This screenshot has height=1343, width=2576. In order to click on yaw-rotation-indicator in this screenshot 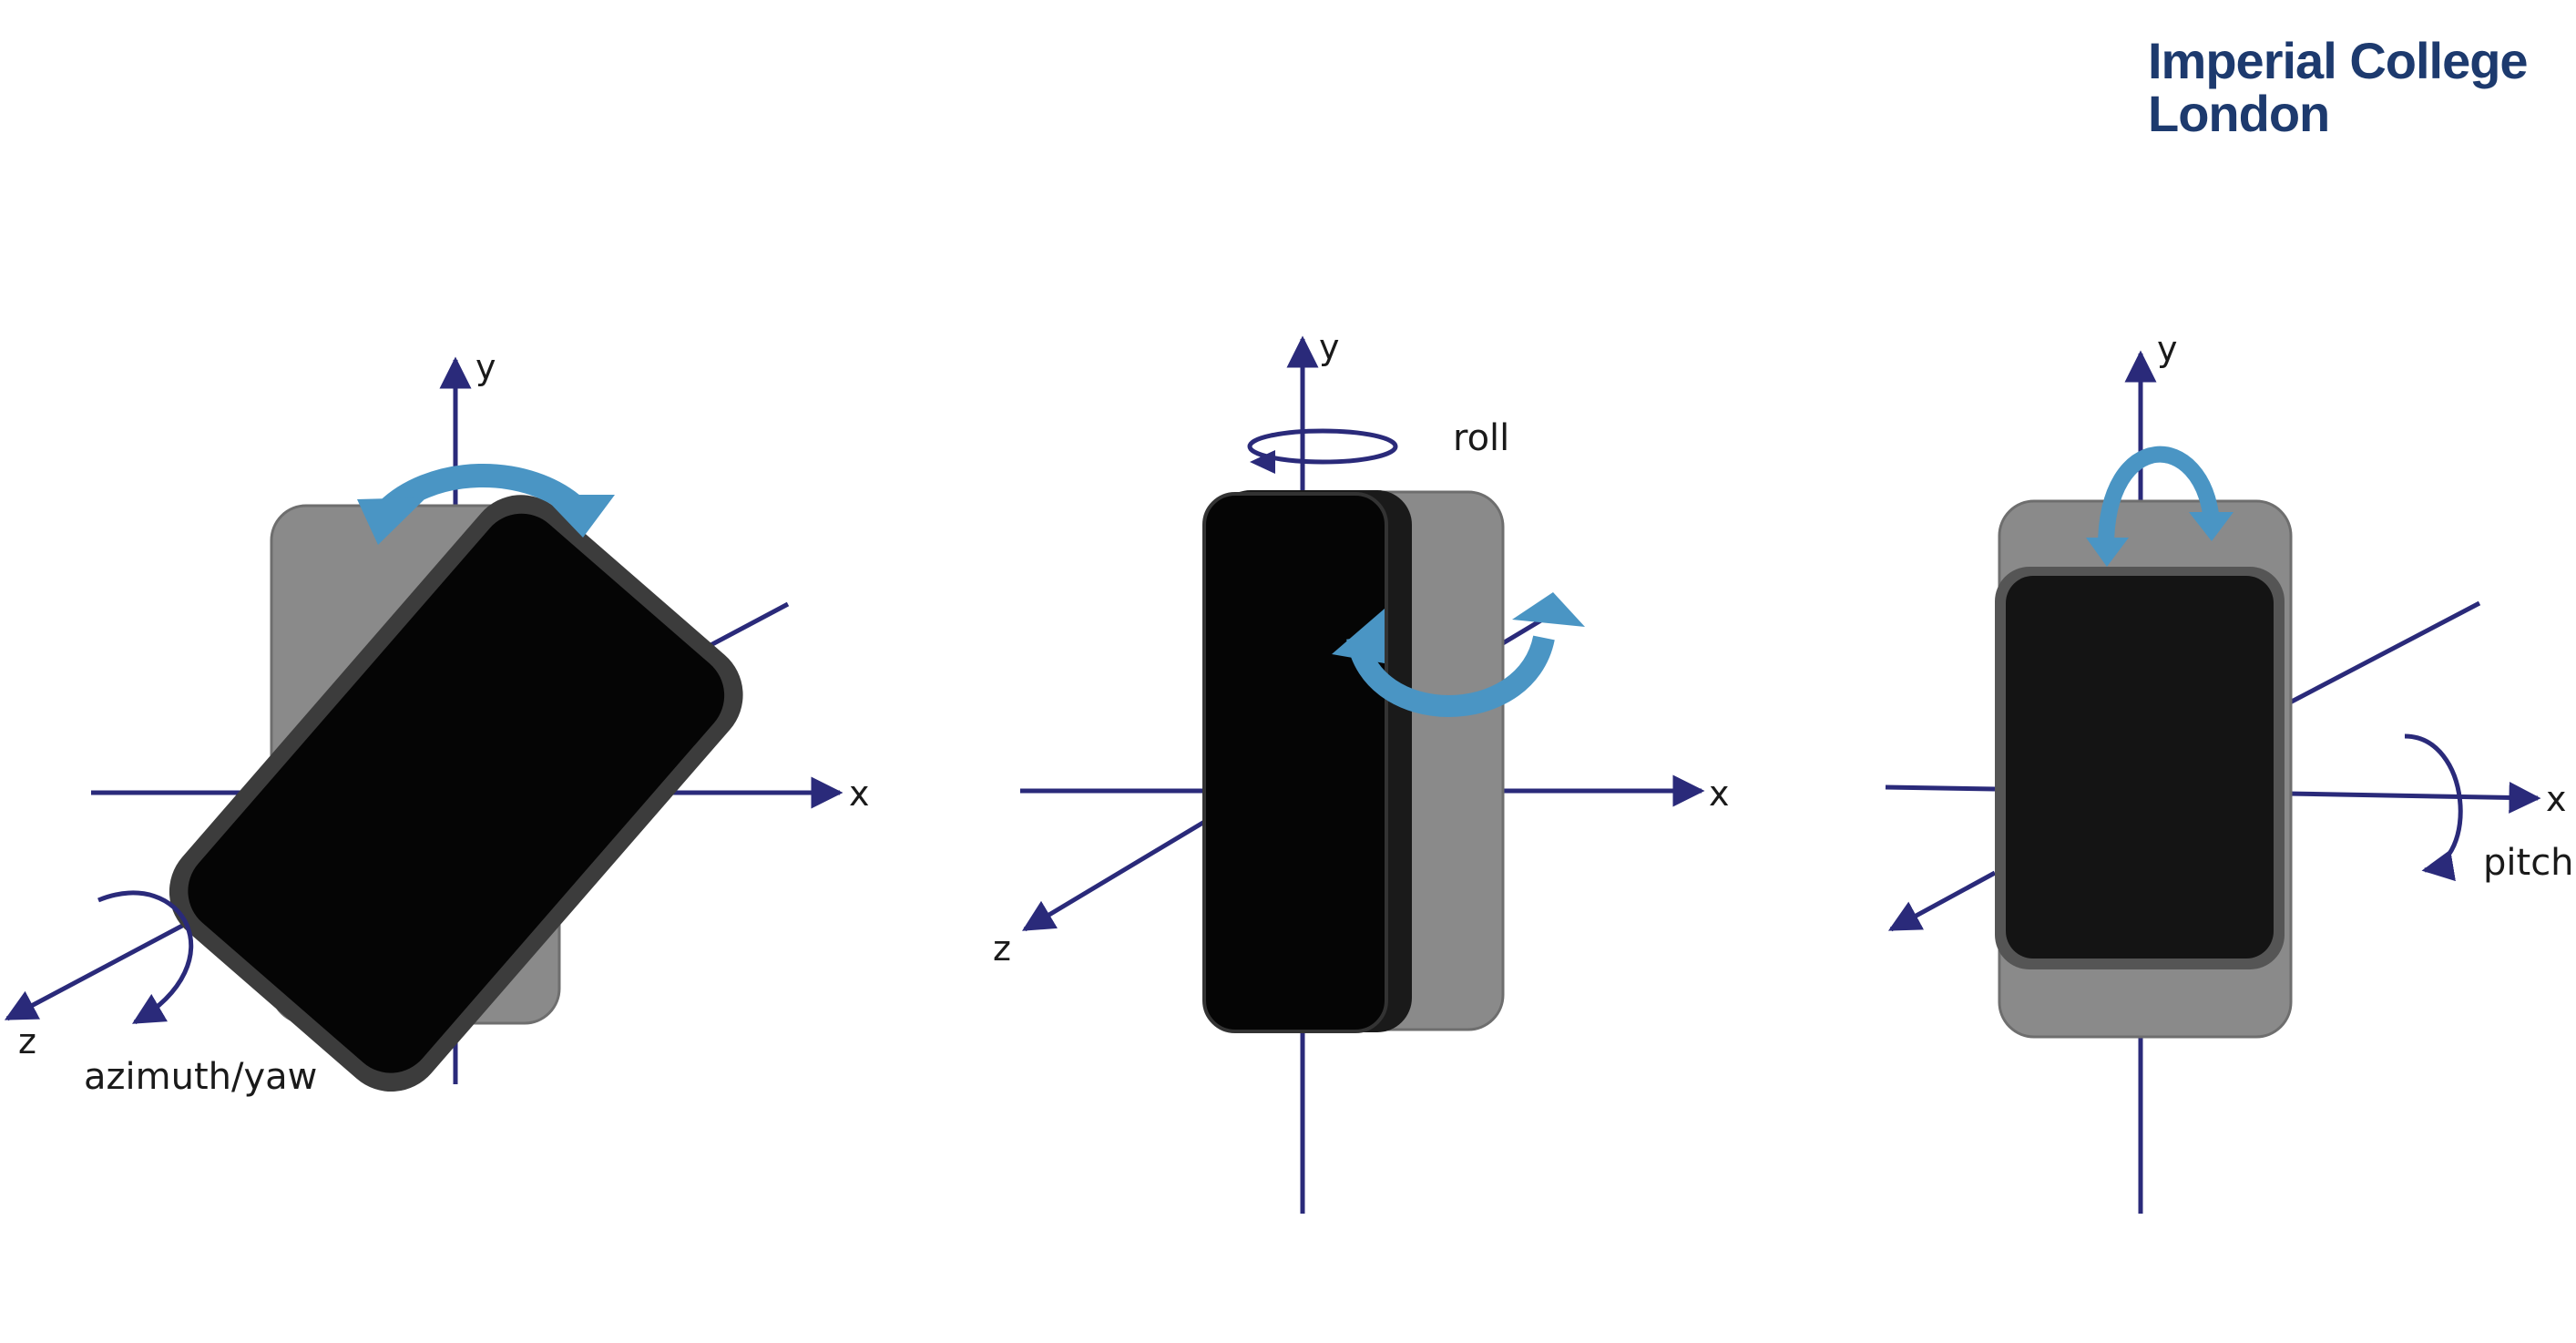, I will do `click(145, 958)`.